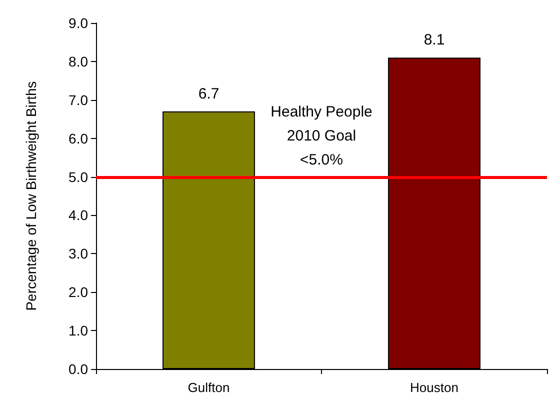  Describe the element at coordinates (78, 330) in the screenshot. I see `y-tick-label: 1.0` at that location.